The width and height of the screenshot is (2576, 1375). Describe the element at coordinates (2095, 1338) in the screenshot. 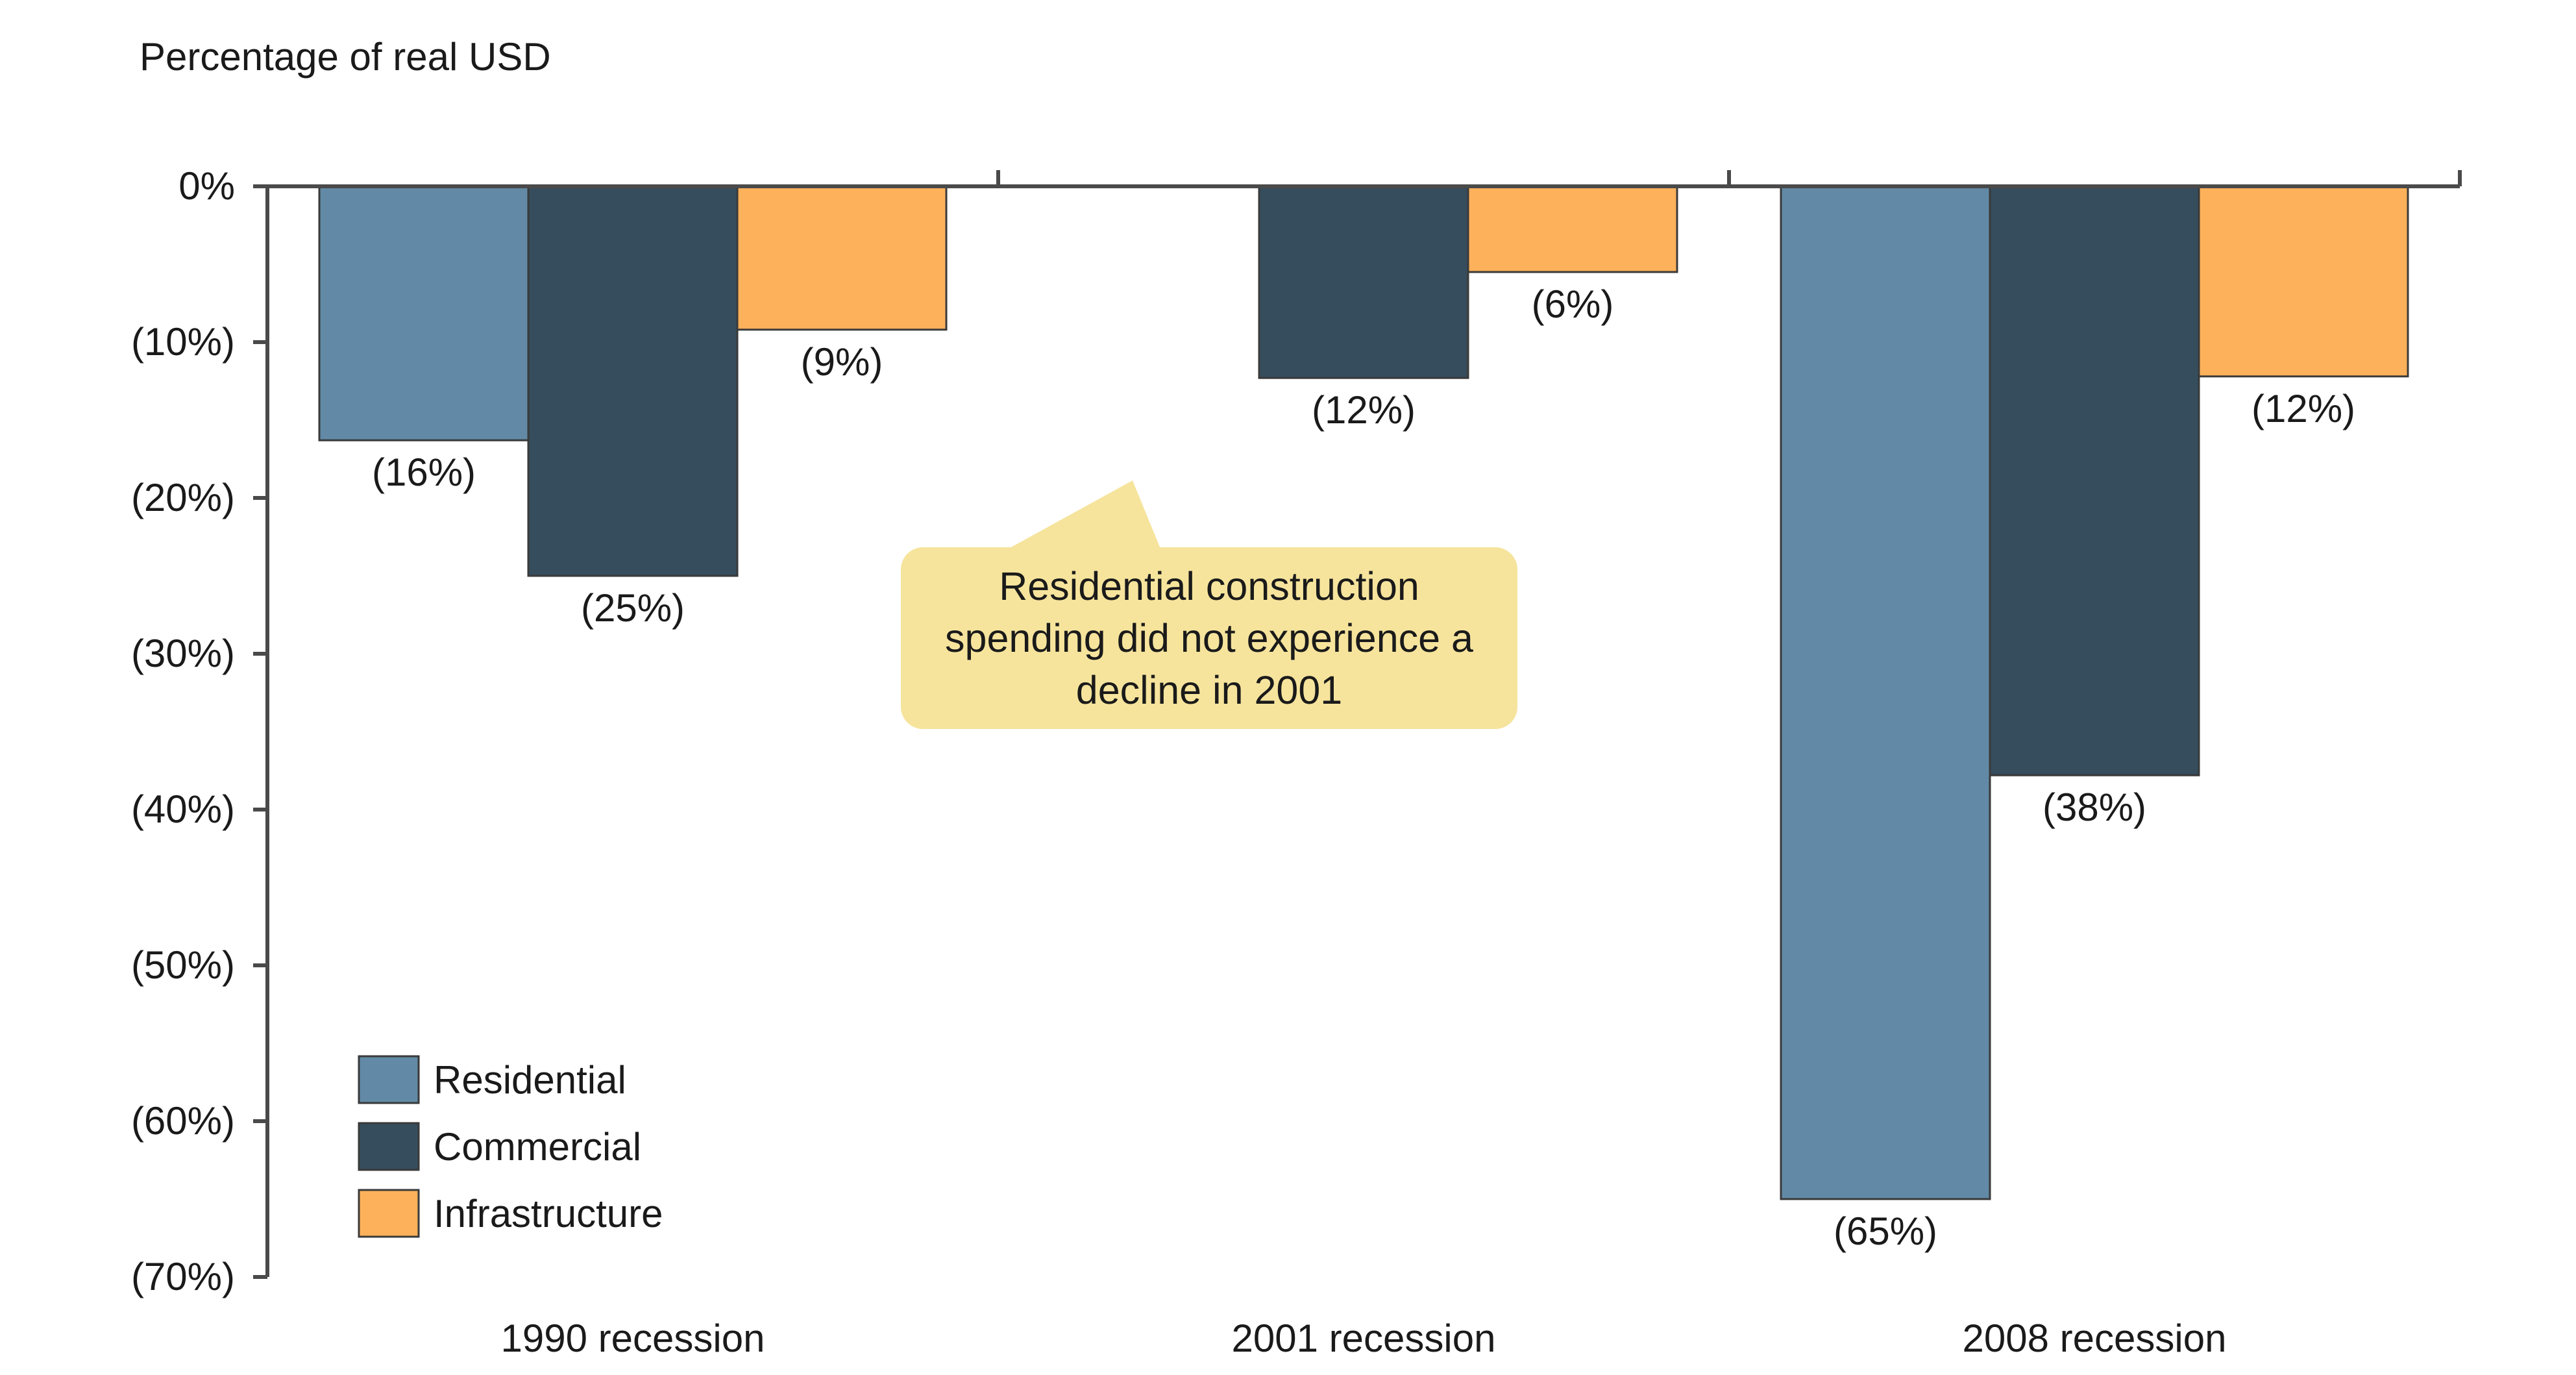

I see `x-tick-label: 2008 recession` at that location.